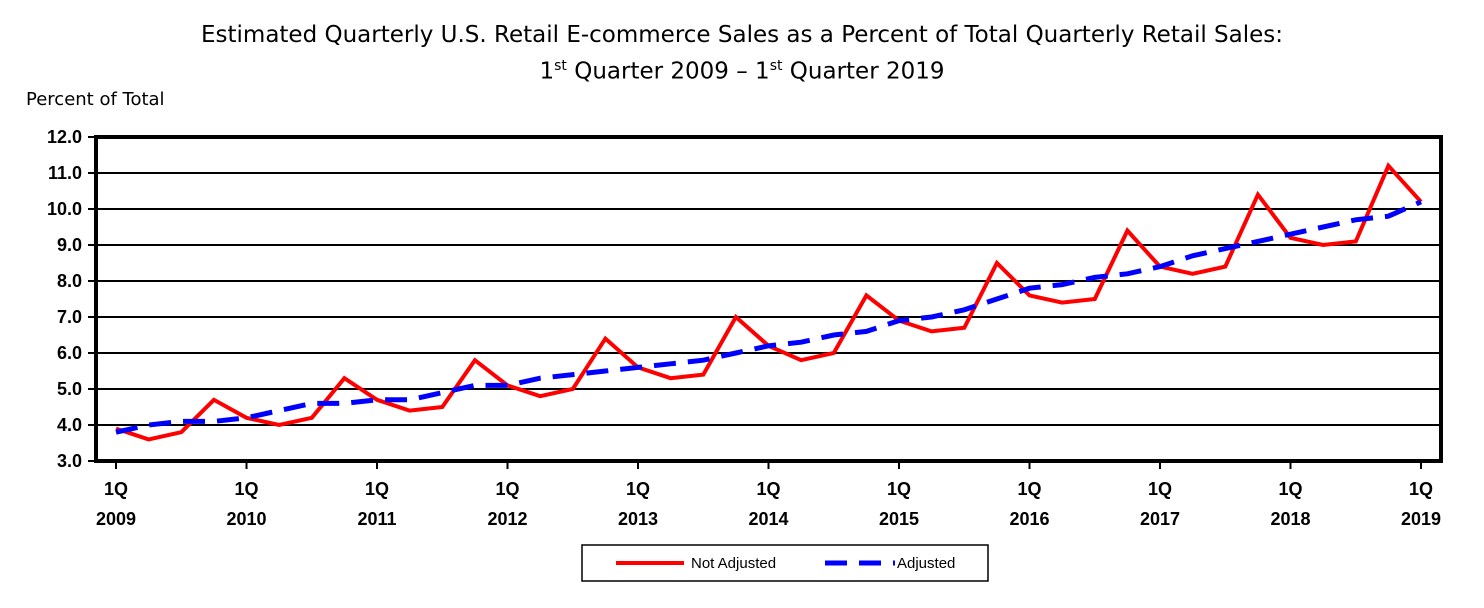  Describe the element at coordinates (1029, 519) in the screenshot. I see `x-tick-label-year: 2016` at that location.